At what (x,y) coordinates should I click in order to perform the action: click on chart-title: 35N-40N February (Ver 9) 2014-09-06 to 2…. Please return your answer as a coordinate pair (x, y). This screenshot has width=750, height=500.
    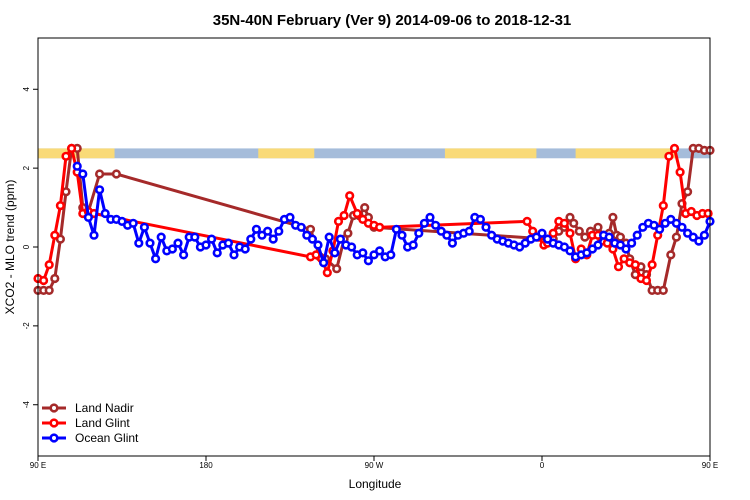
    Looking at the image, I should click on (392, 20).